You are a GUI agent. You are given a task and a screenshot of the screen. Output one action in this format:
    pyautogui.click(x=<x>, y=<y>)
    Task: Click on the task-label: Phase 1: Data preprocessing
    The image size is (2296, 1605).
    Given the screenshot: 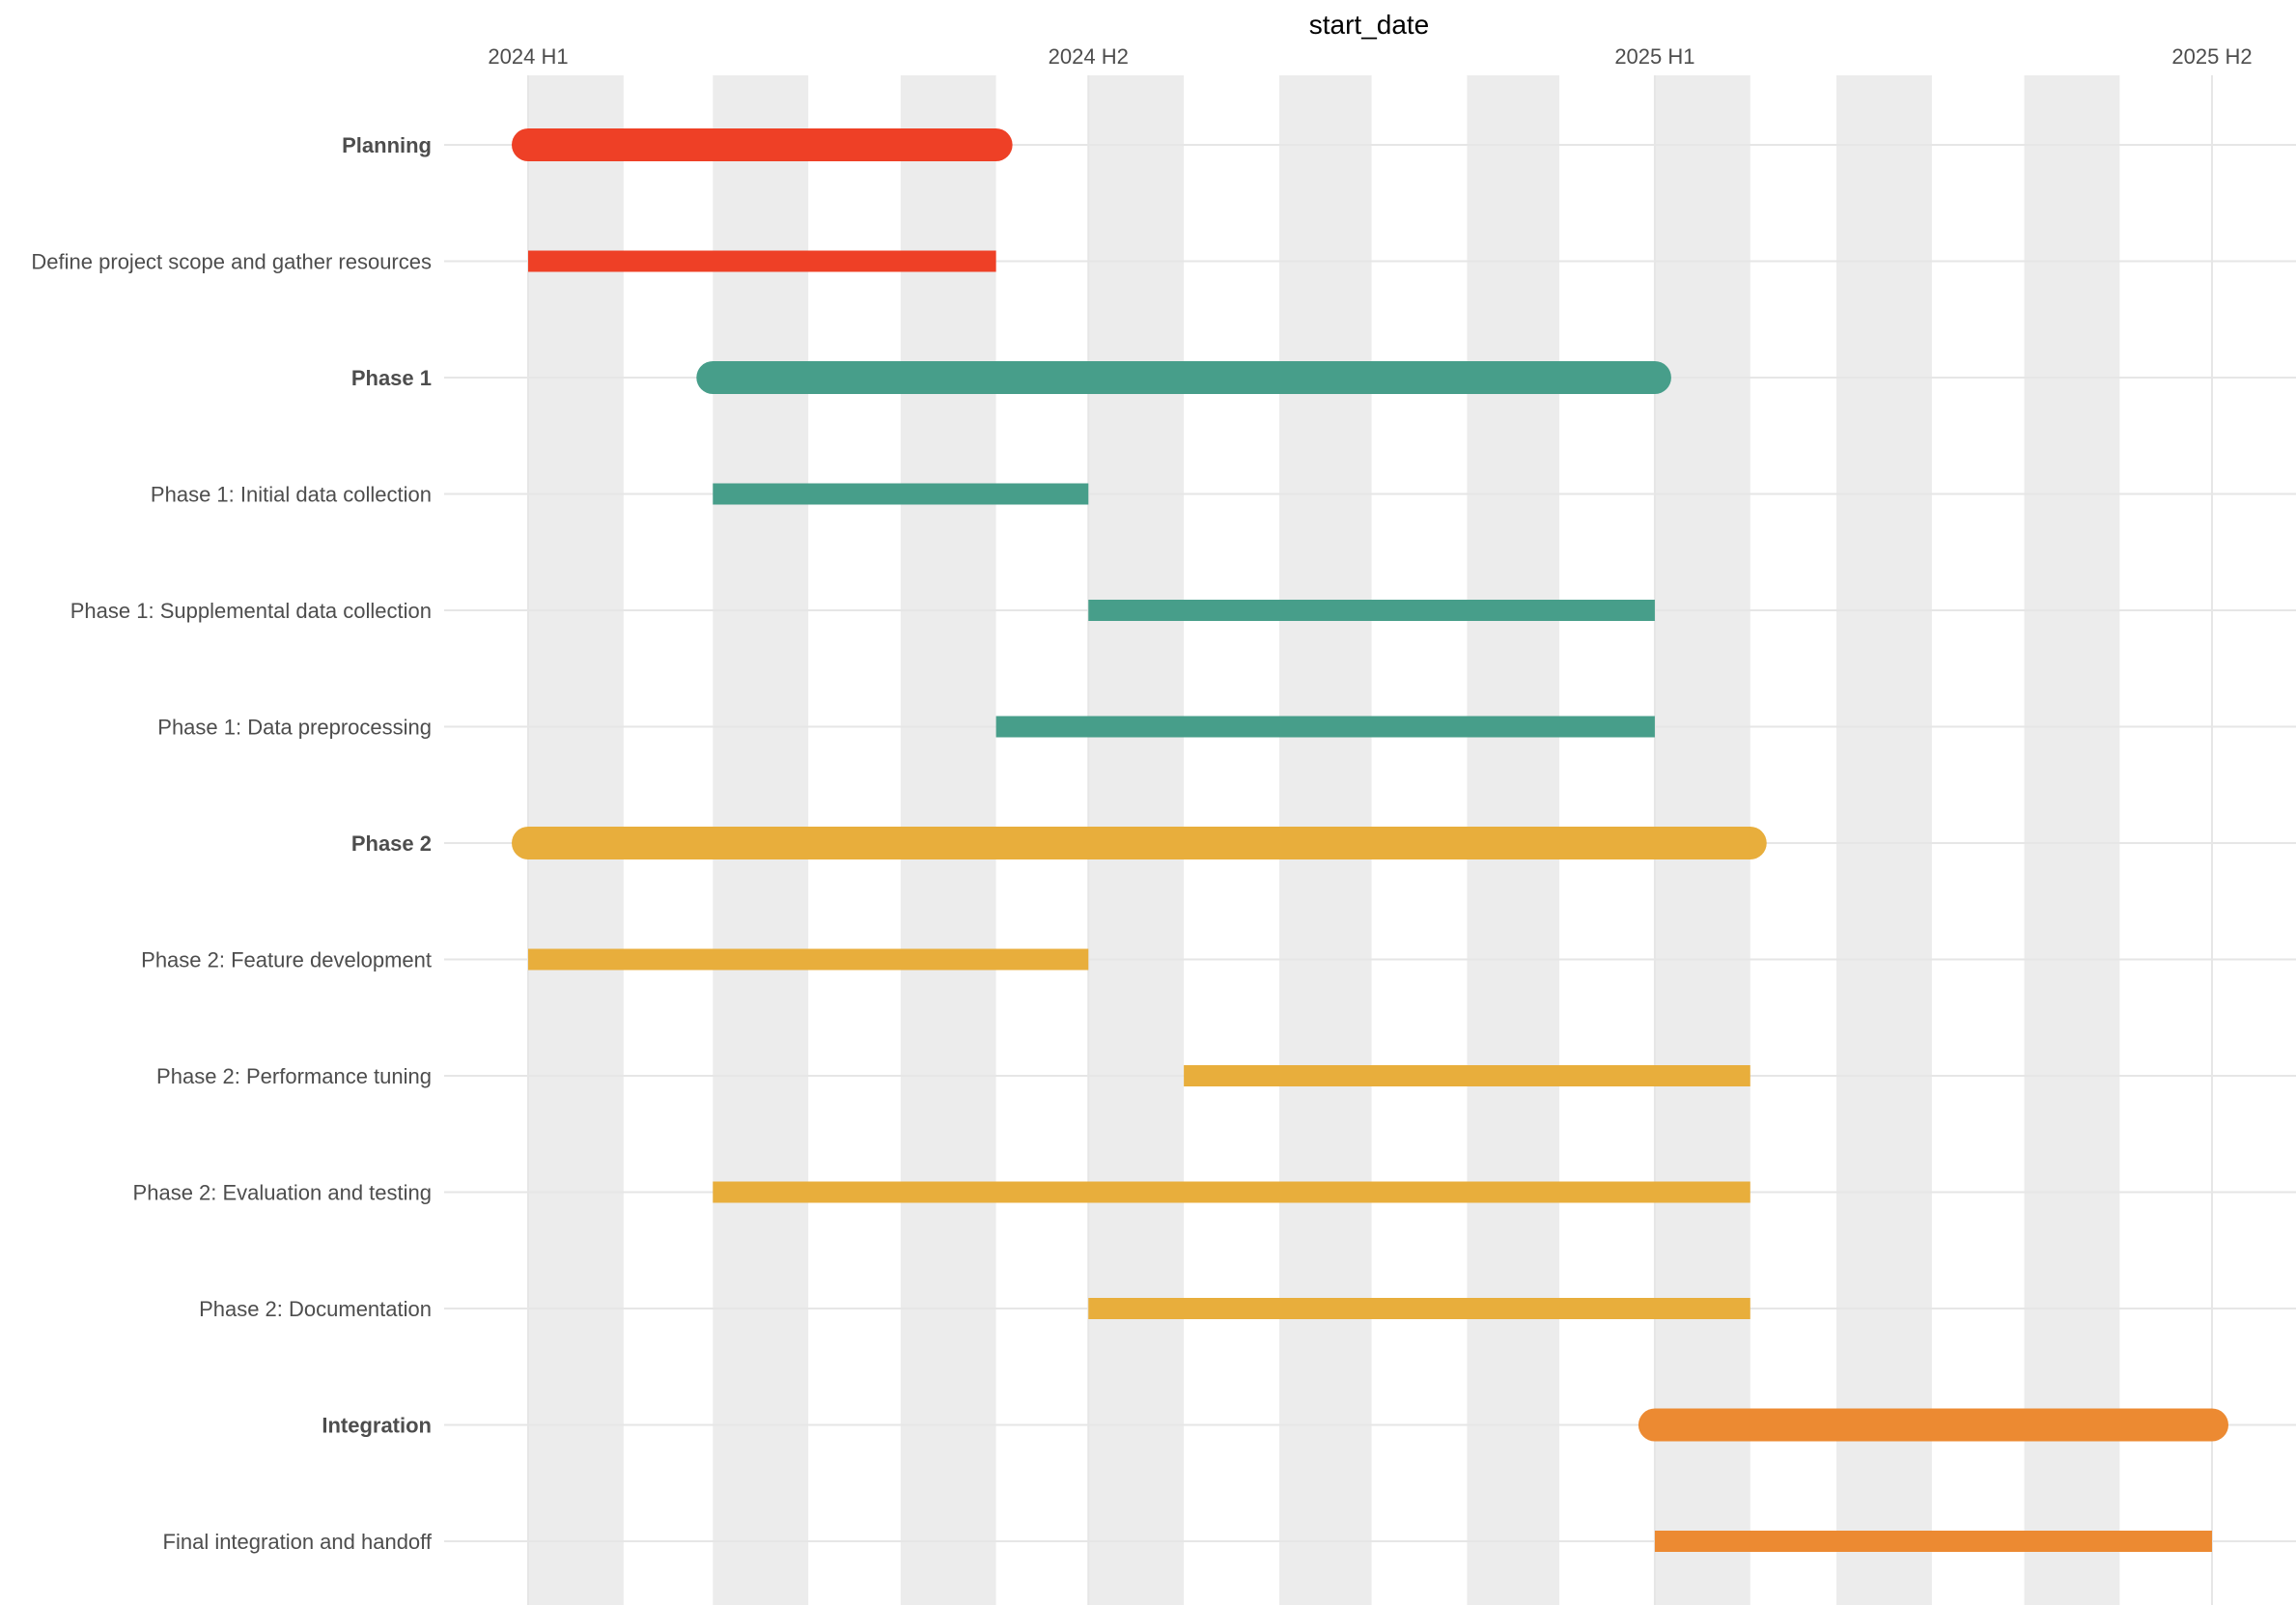 What is the action you would take?
    pyautogui.click(x=295, y=728)
    